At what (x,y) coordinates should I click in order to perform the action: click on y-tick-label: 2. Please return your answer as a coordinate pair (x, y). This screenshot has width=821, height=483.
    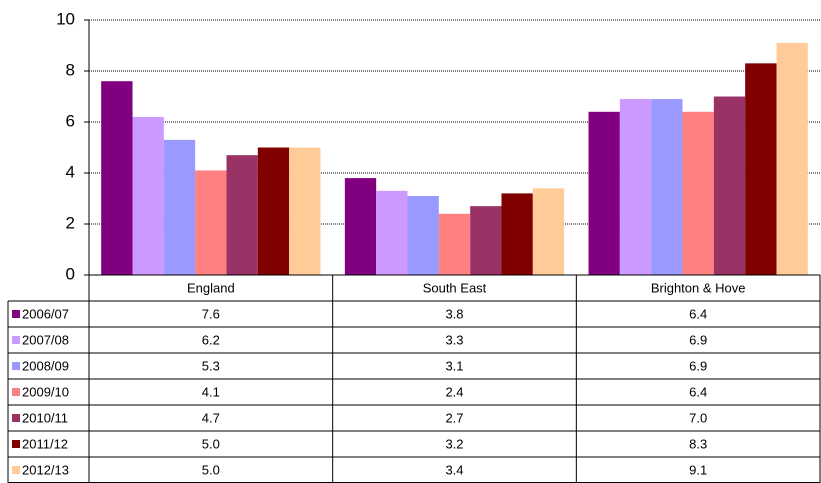
    Looking at the image, I should click on (70, 222).